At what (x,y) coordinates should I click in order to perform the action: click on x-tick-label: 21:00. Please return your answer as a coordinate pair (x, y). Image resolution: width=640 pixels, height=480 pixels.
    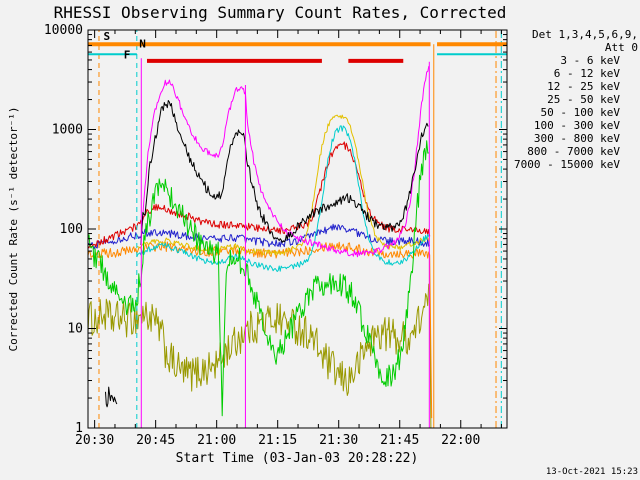
    Looking at the image, I should click on (216, 440).